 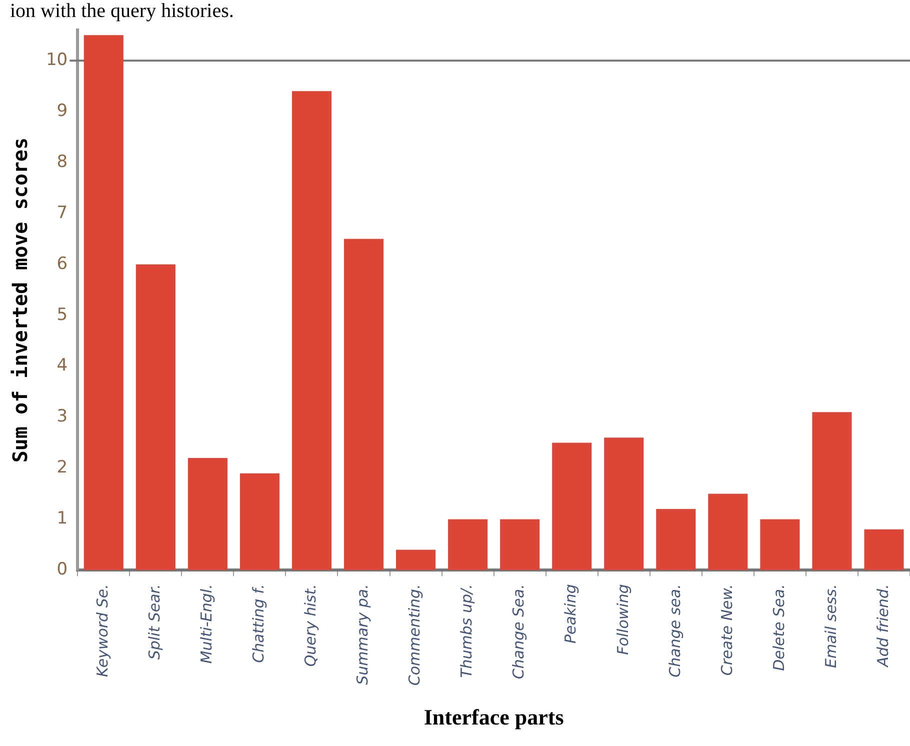 What do you see at coordinates (779, 627) in the screenshot?
I see `x-tick-label: Delete Sea.` at bounding box center [779, 627].